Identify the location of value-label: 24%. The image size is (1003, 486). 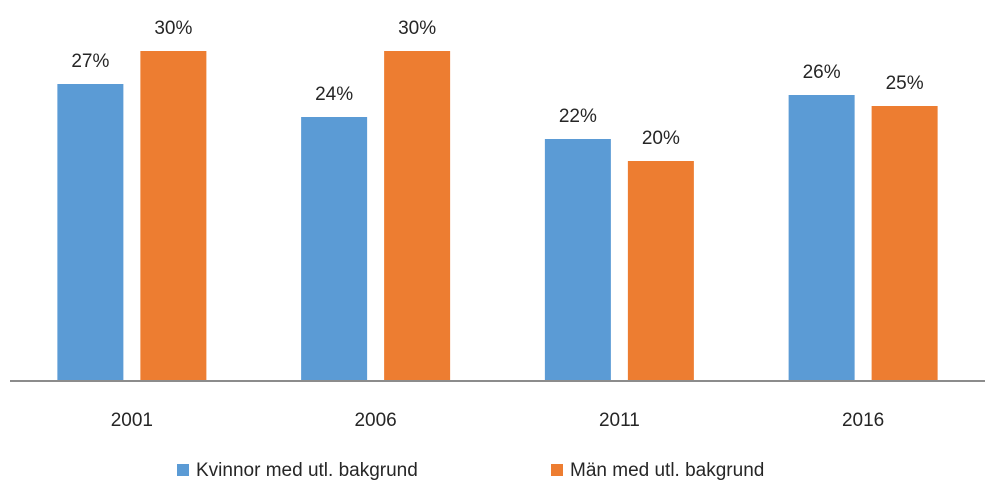
(334, 94).